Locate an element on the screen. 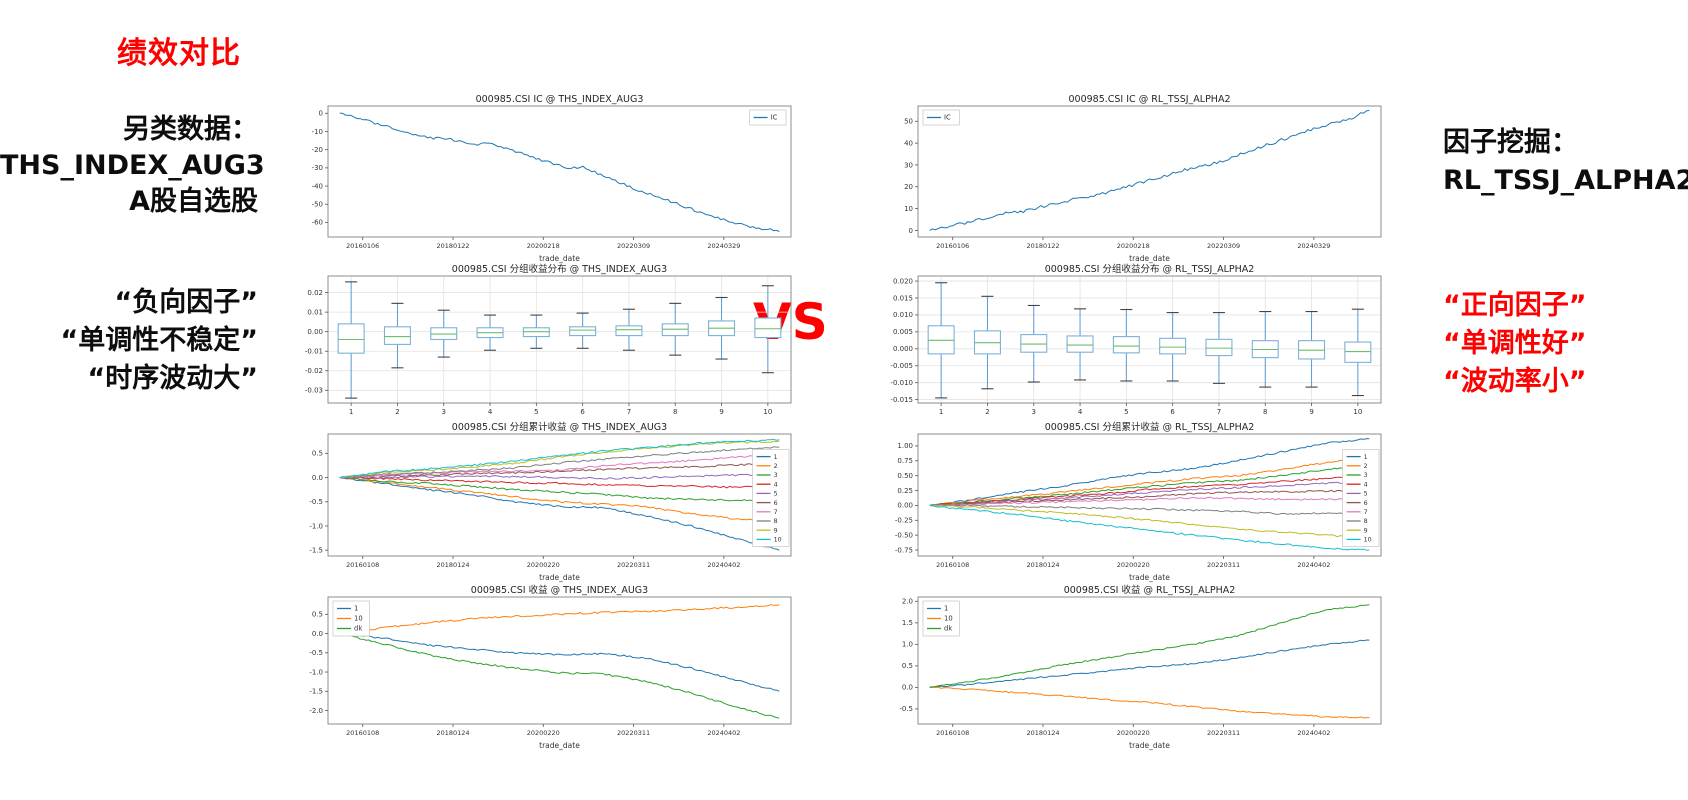  label-line: “时序波动大” is located at coordinates (173, 378).